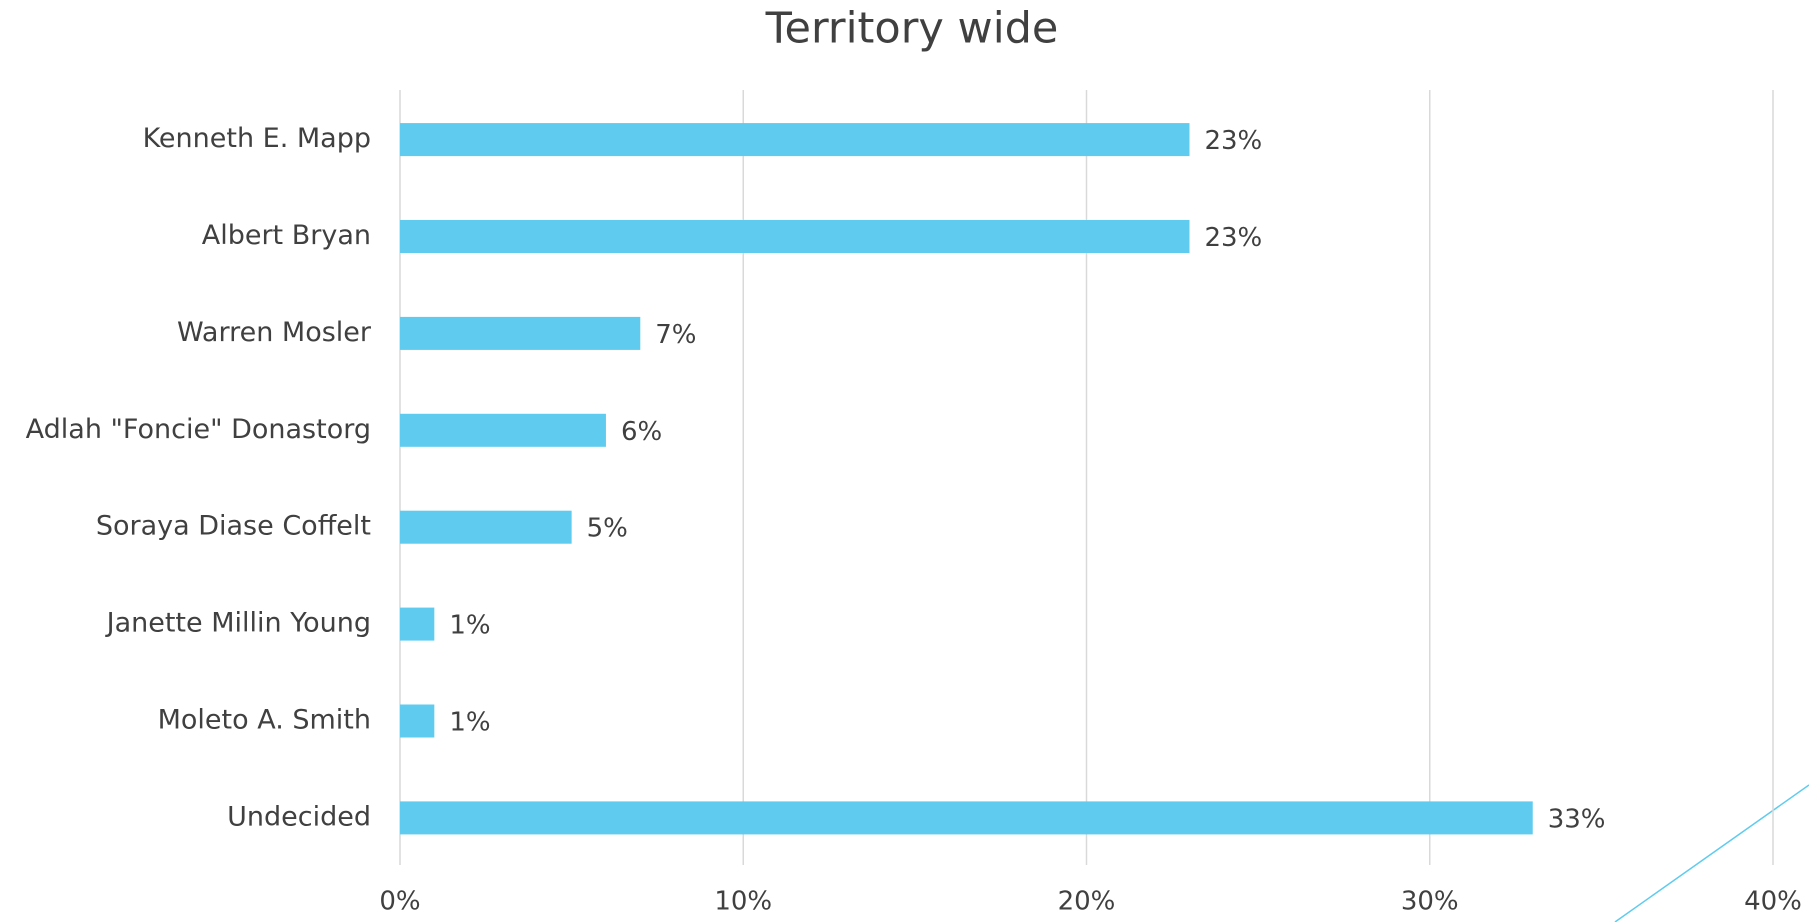 The width and height of the screenshot is (1809, 922). Describe the element at coordinates (264, 720) in the screenshot. I see `y-tick-label: Moleto A. Smith` at that location.